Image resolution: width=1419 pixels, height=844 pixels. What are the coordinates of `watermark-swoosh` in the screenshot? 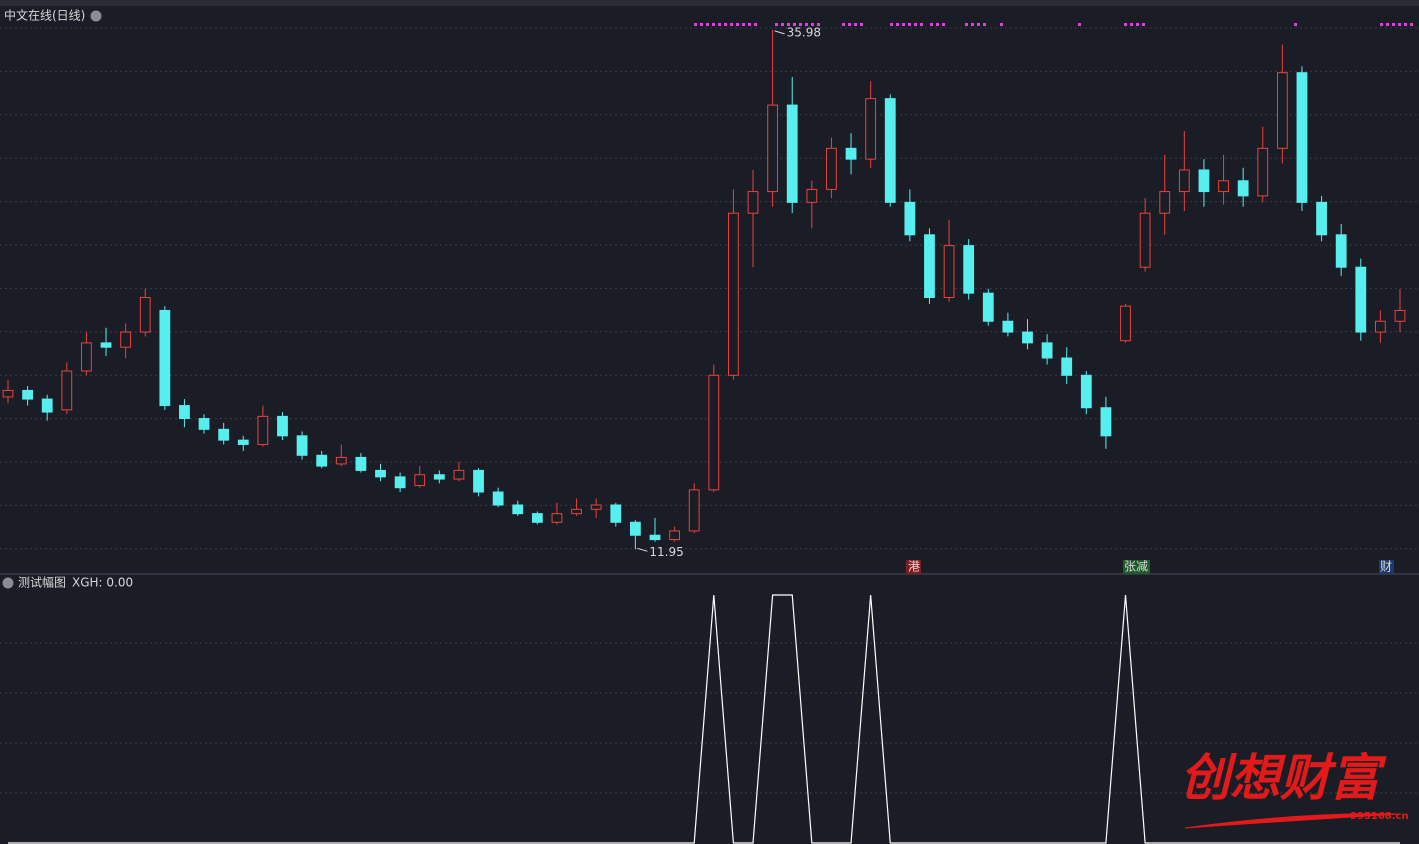 It's located at (1292, 821).